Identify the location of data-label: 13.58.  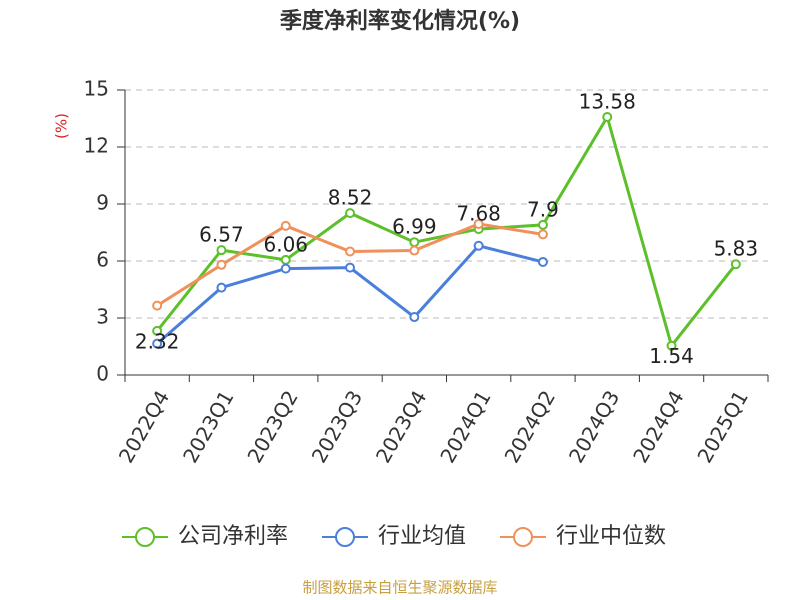
(607, 101).